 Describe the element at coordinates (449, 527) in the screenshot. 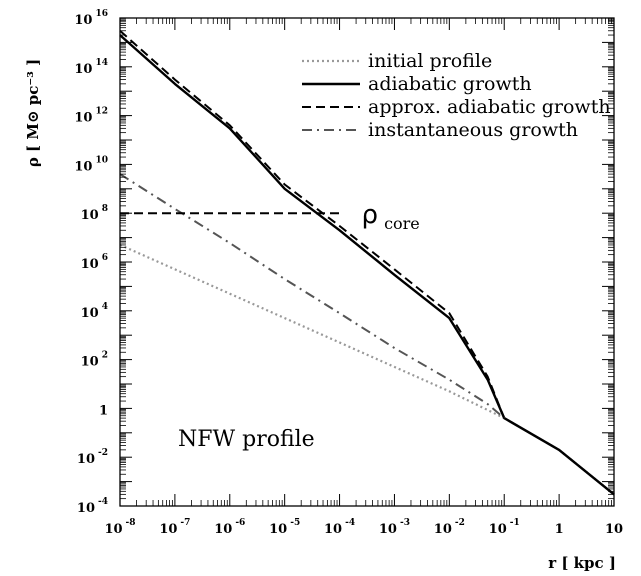

I see `x-tick-label: 10 -2` at that location.